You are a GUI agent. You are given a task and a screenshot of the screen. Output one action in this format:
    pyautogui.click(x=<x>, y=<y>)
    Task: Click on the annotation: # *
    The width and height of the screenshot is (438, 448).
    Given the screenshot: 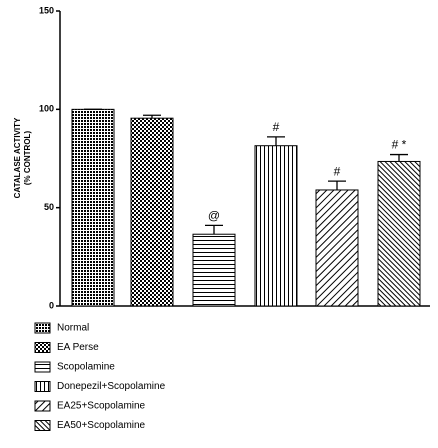 What is the action you would take?
    pyautogui.click(x=399, y=145)
    